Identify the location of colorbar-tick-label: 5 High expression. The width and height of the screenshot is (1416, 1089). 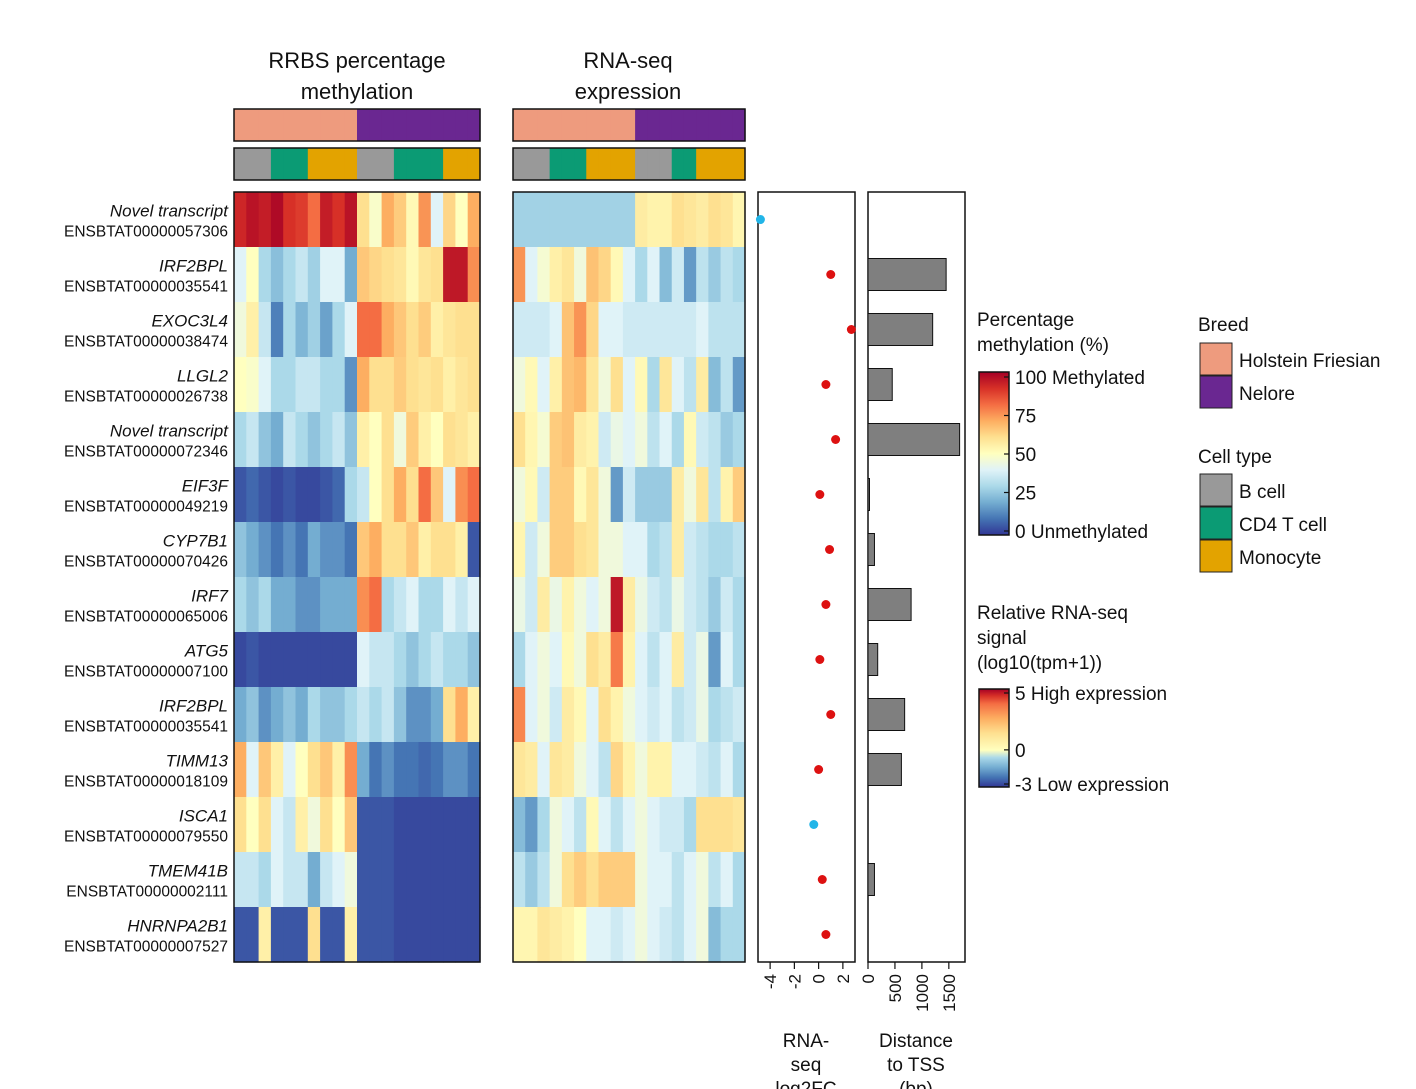
(1091, 694).